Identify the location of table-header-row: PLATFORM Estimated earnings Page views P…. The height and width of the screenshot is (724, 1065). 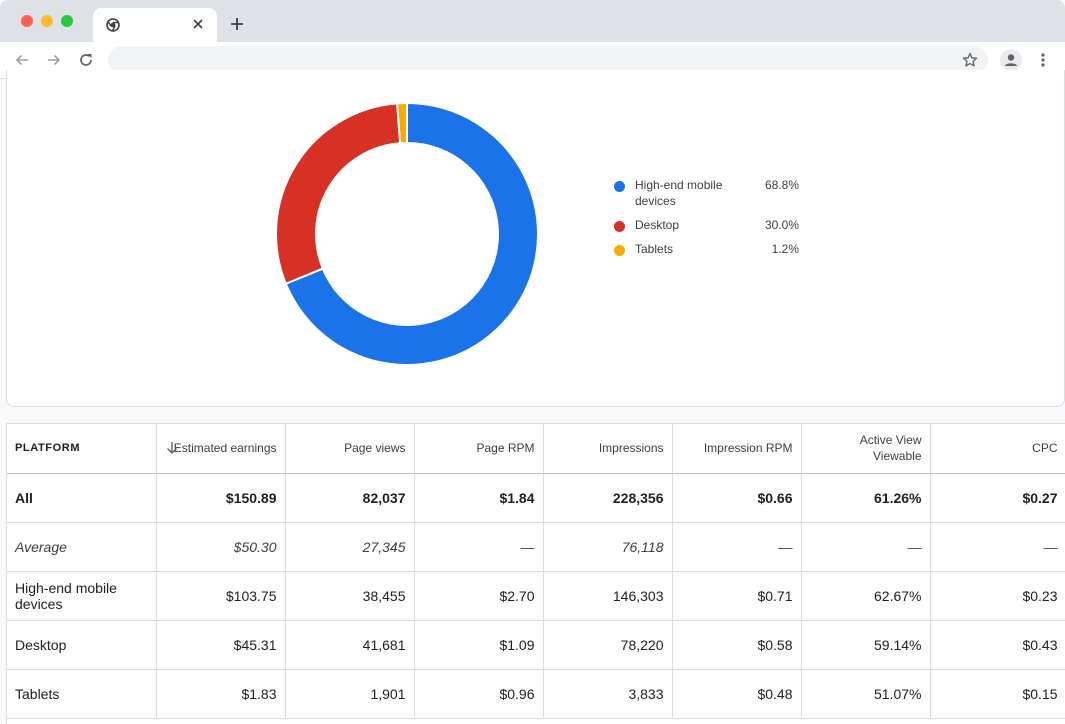
(536, 449).